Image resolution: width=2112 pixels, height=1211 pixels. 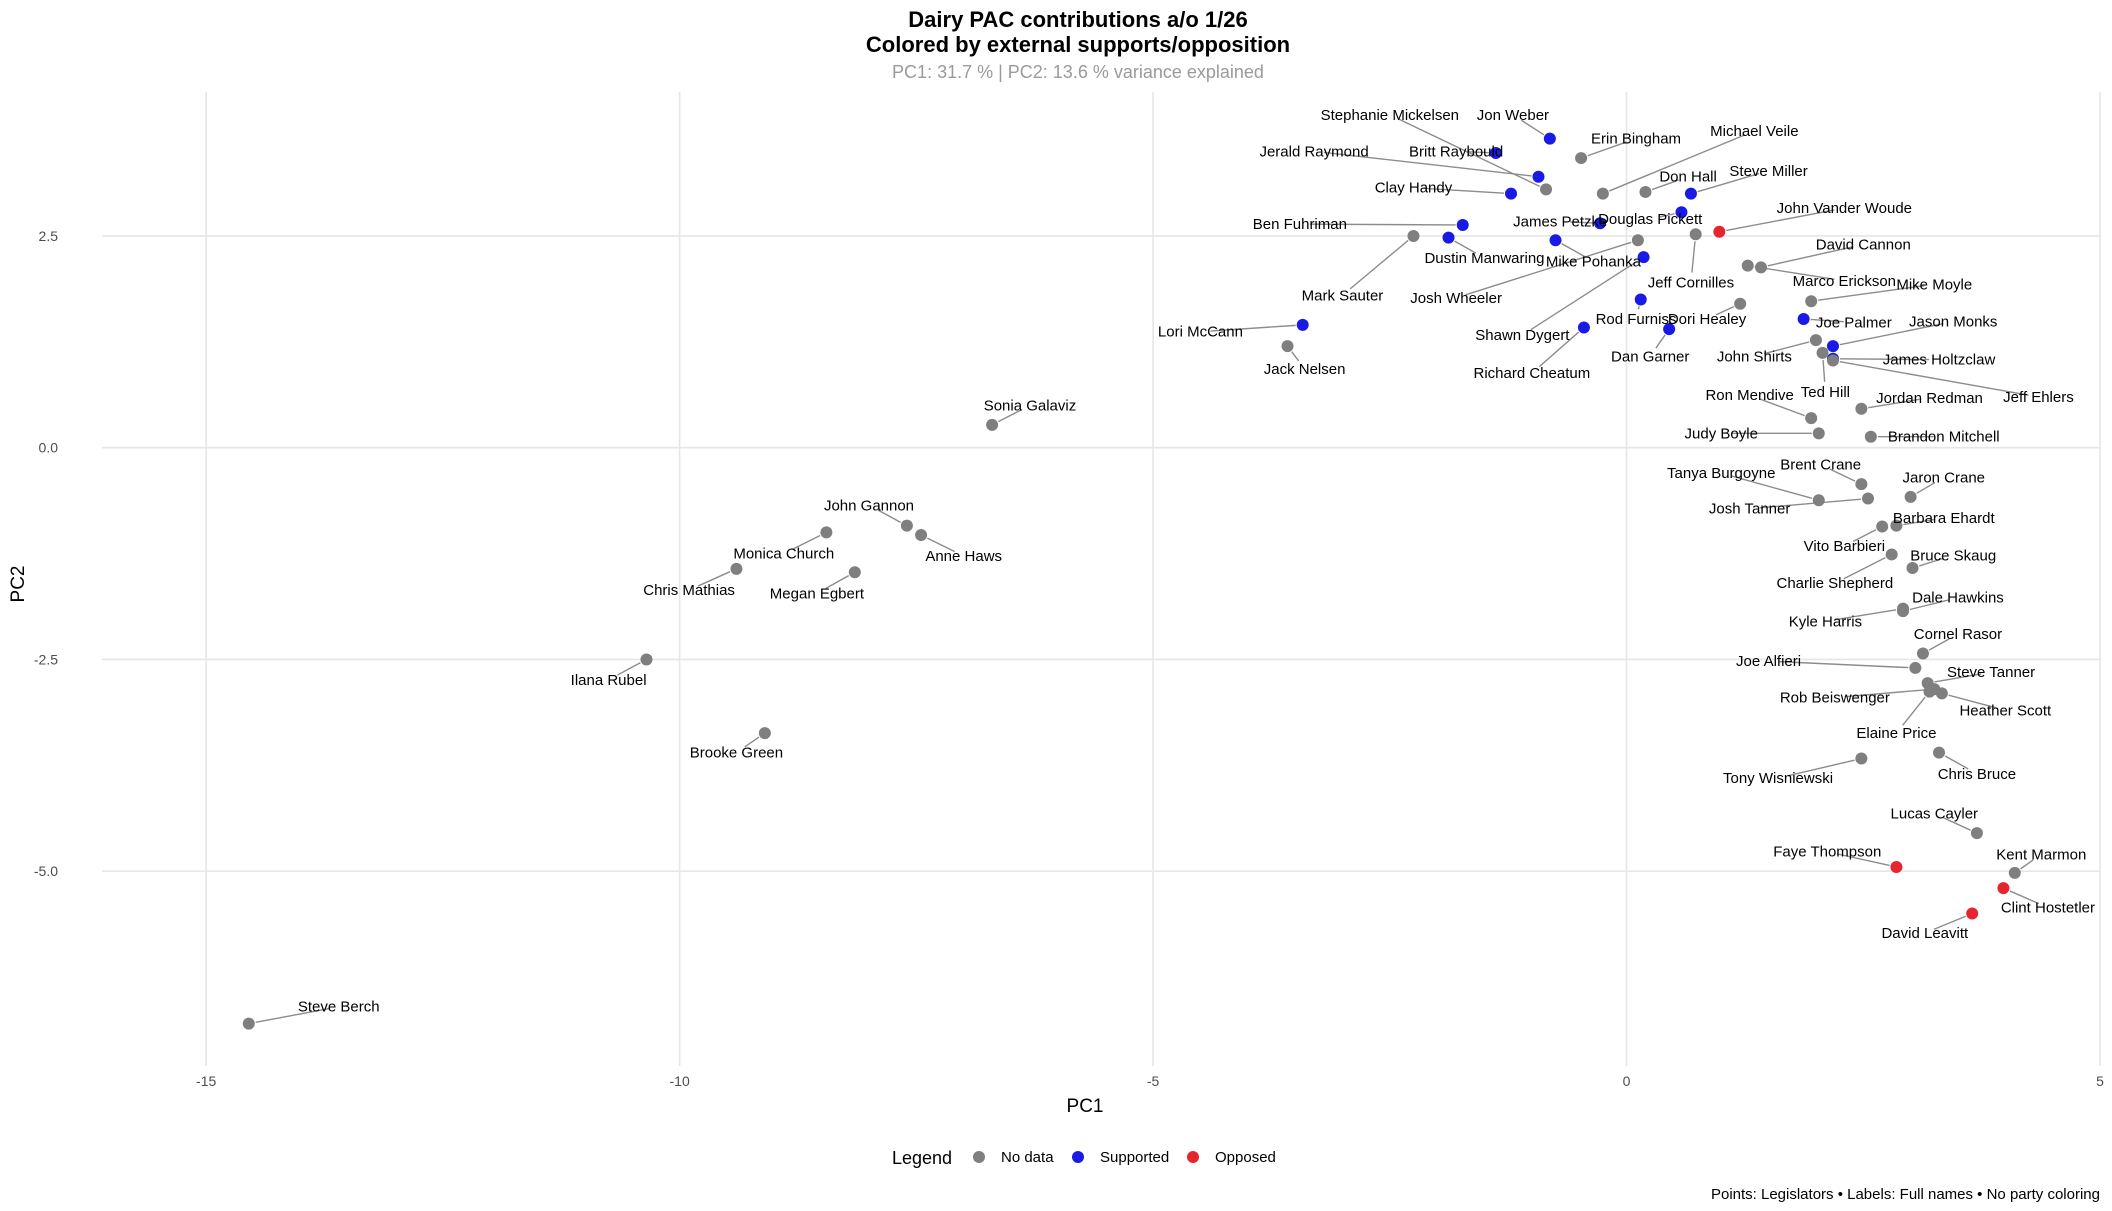 What do you see at coordinates (1549, 138) in the screenshot?
I see `point-jon-weber` at bounding box center [1549, 138].